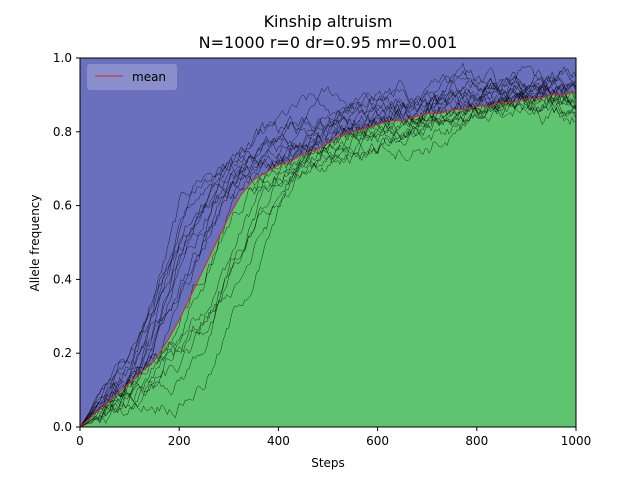  What do you see at coordinates (328, 463) in the screenshot?
I see `x-axis-label: Steps` at bounding box center [328, 463].